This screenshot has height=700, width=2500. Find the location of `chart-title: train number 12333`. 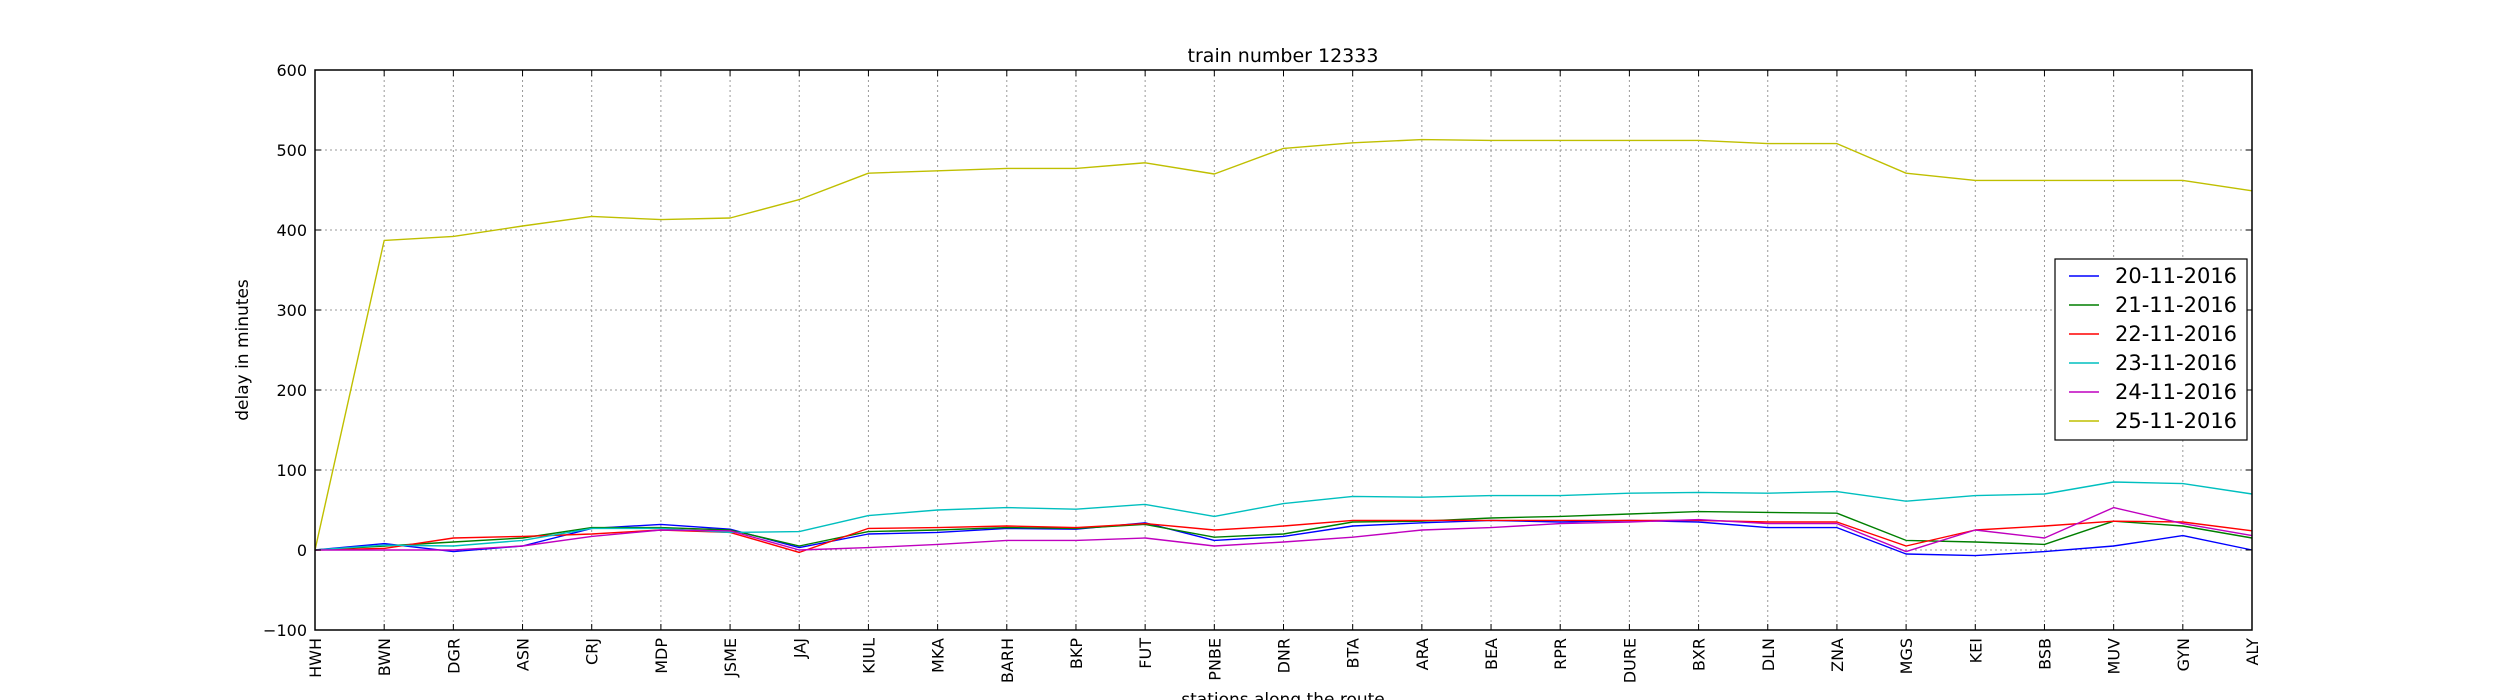

chart-title: train number 12333 is located at coordinates (1283, 56).